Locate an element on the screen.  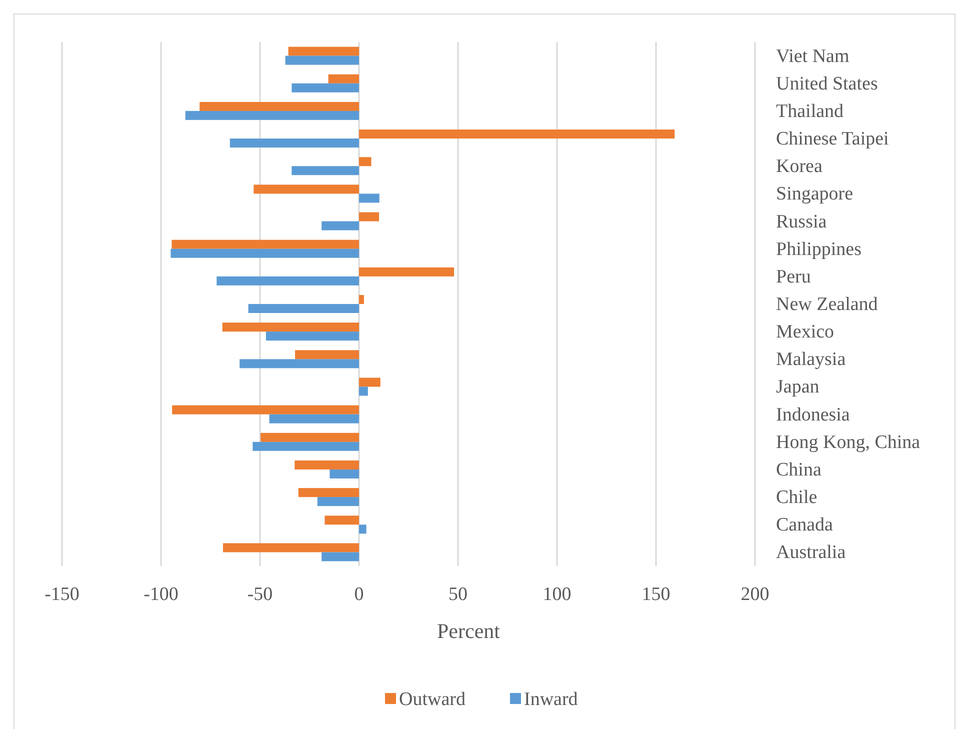
x-tick-label: 150 is located at coordinates (656, 594).